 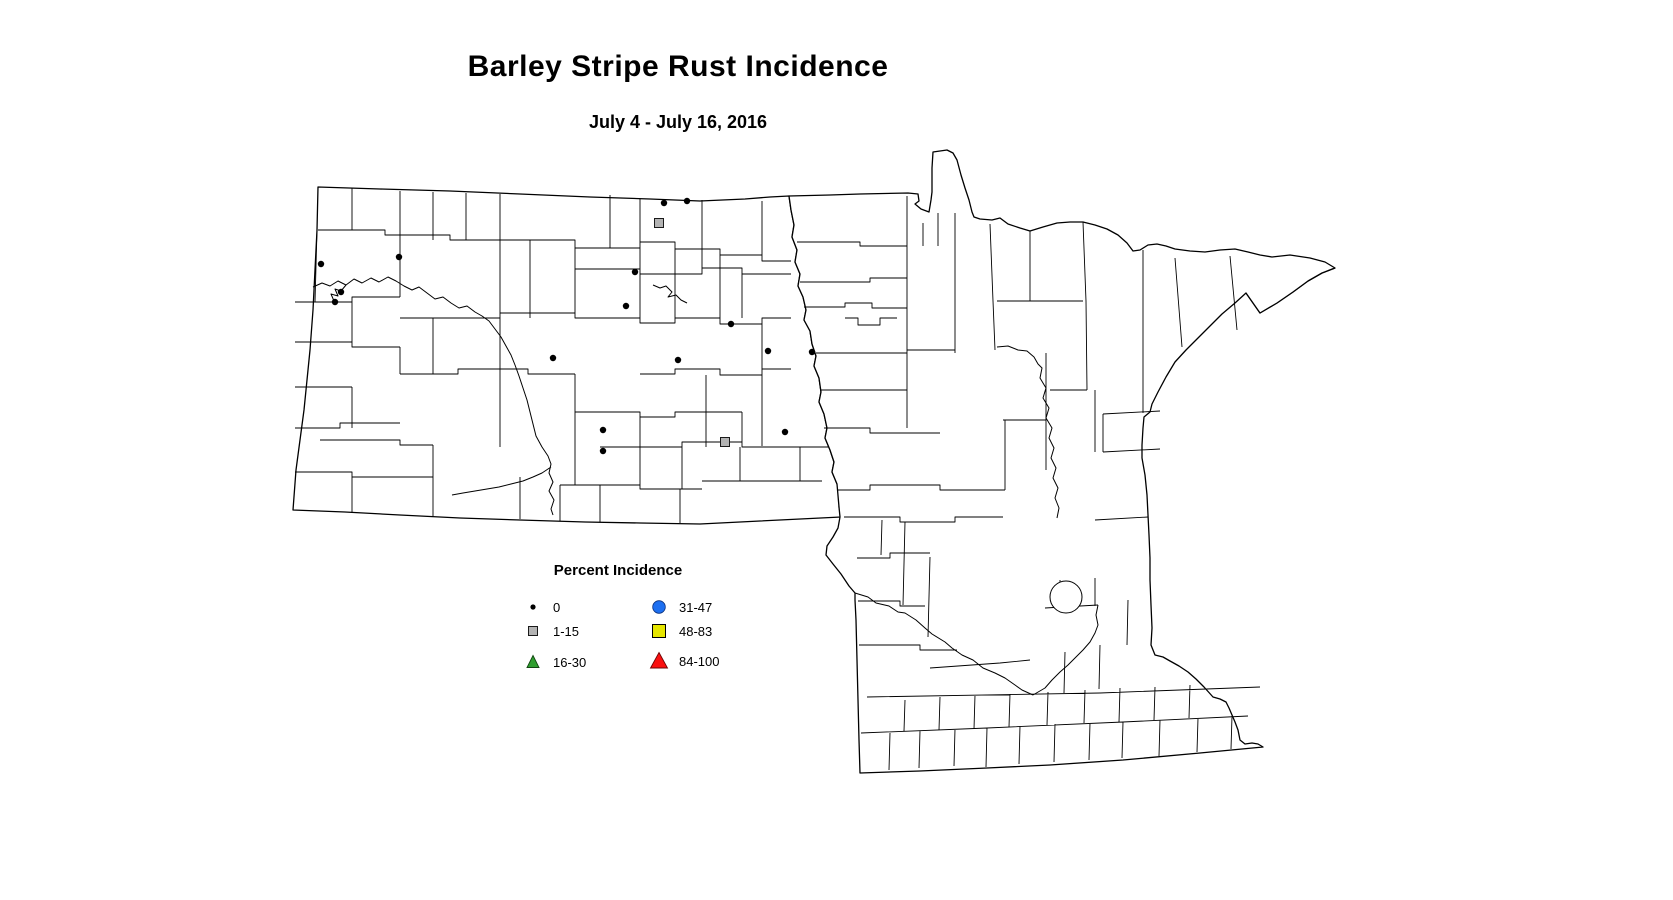 I want to click on legend-item-48-83: 48-83, so click(x=679, y=631).